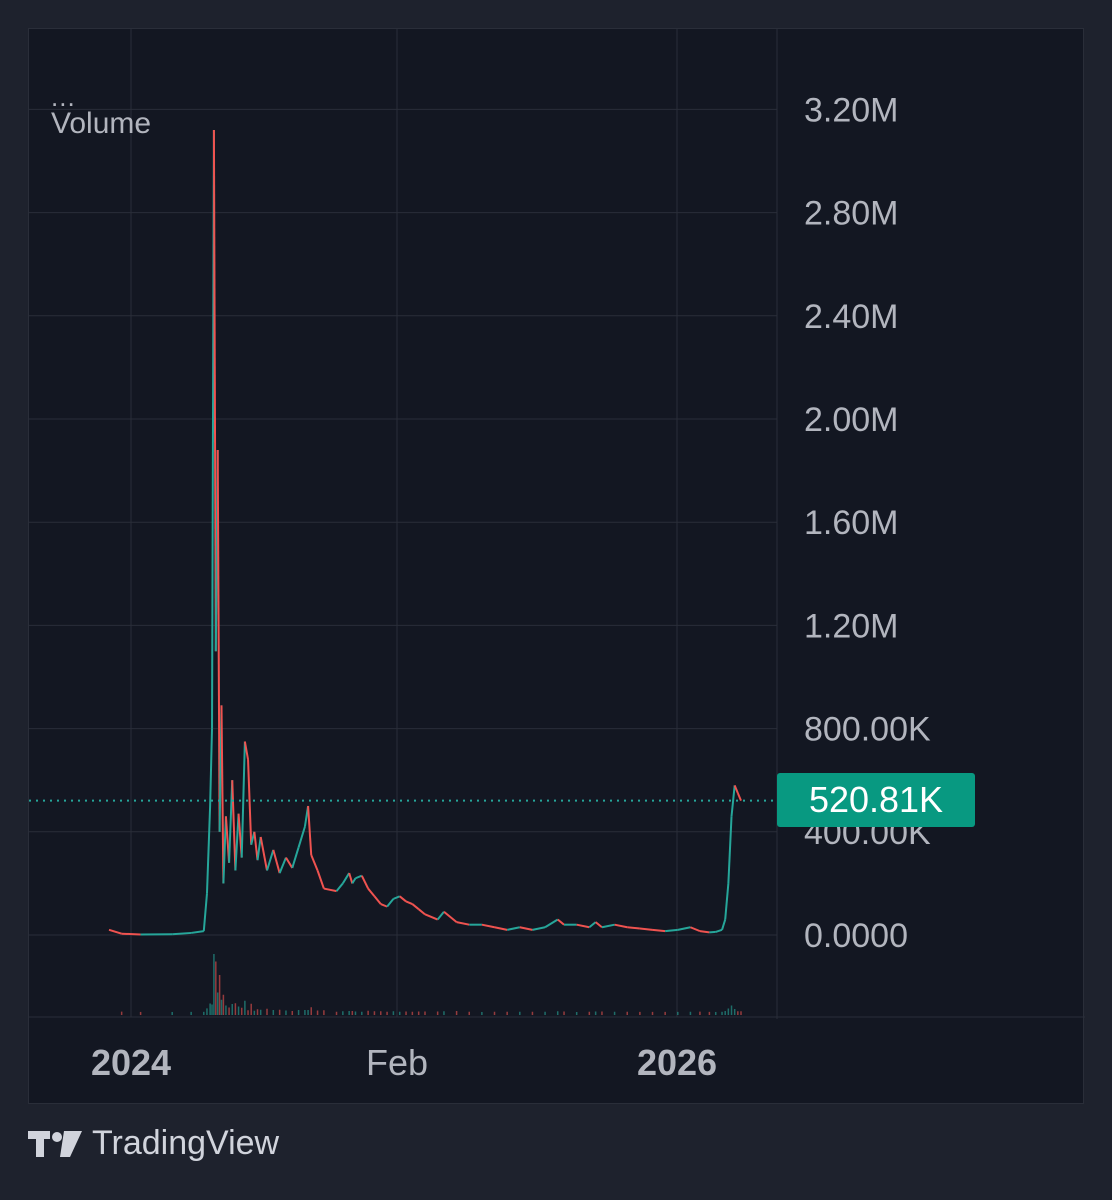  What do you see at coordinates (131, 1062) in the screenshot?
I see `x-tick-label: 2024` at bounding box center [131, 1062].